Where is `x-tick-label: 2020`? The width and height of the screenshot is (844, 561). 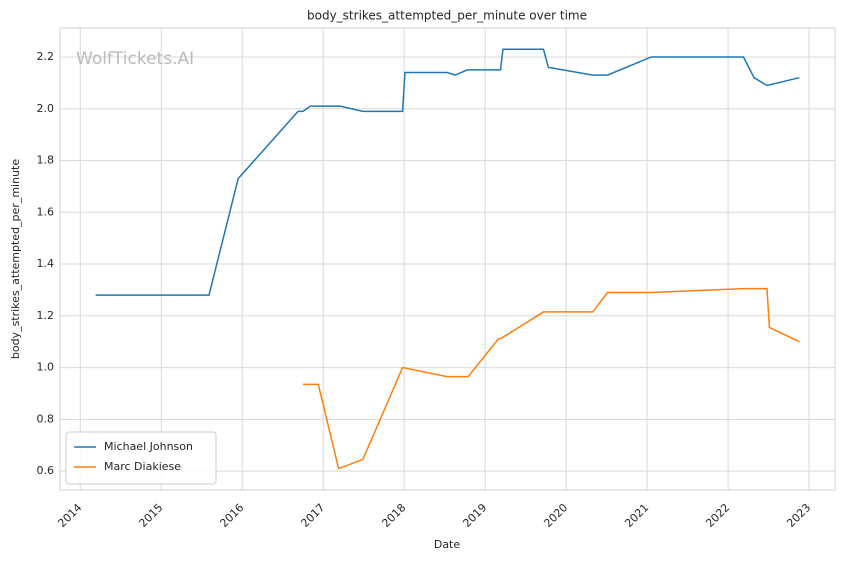
x-tick-label: 2020 is located at coordinates (555, 515).